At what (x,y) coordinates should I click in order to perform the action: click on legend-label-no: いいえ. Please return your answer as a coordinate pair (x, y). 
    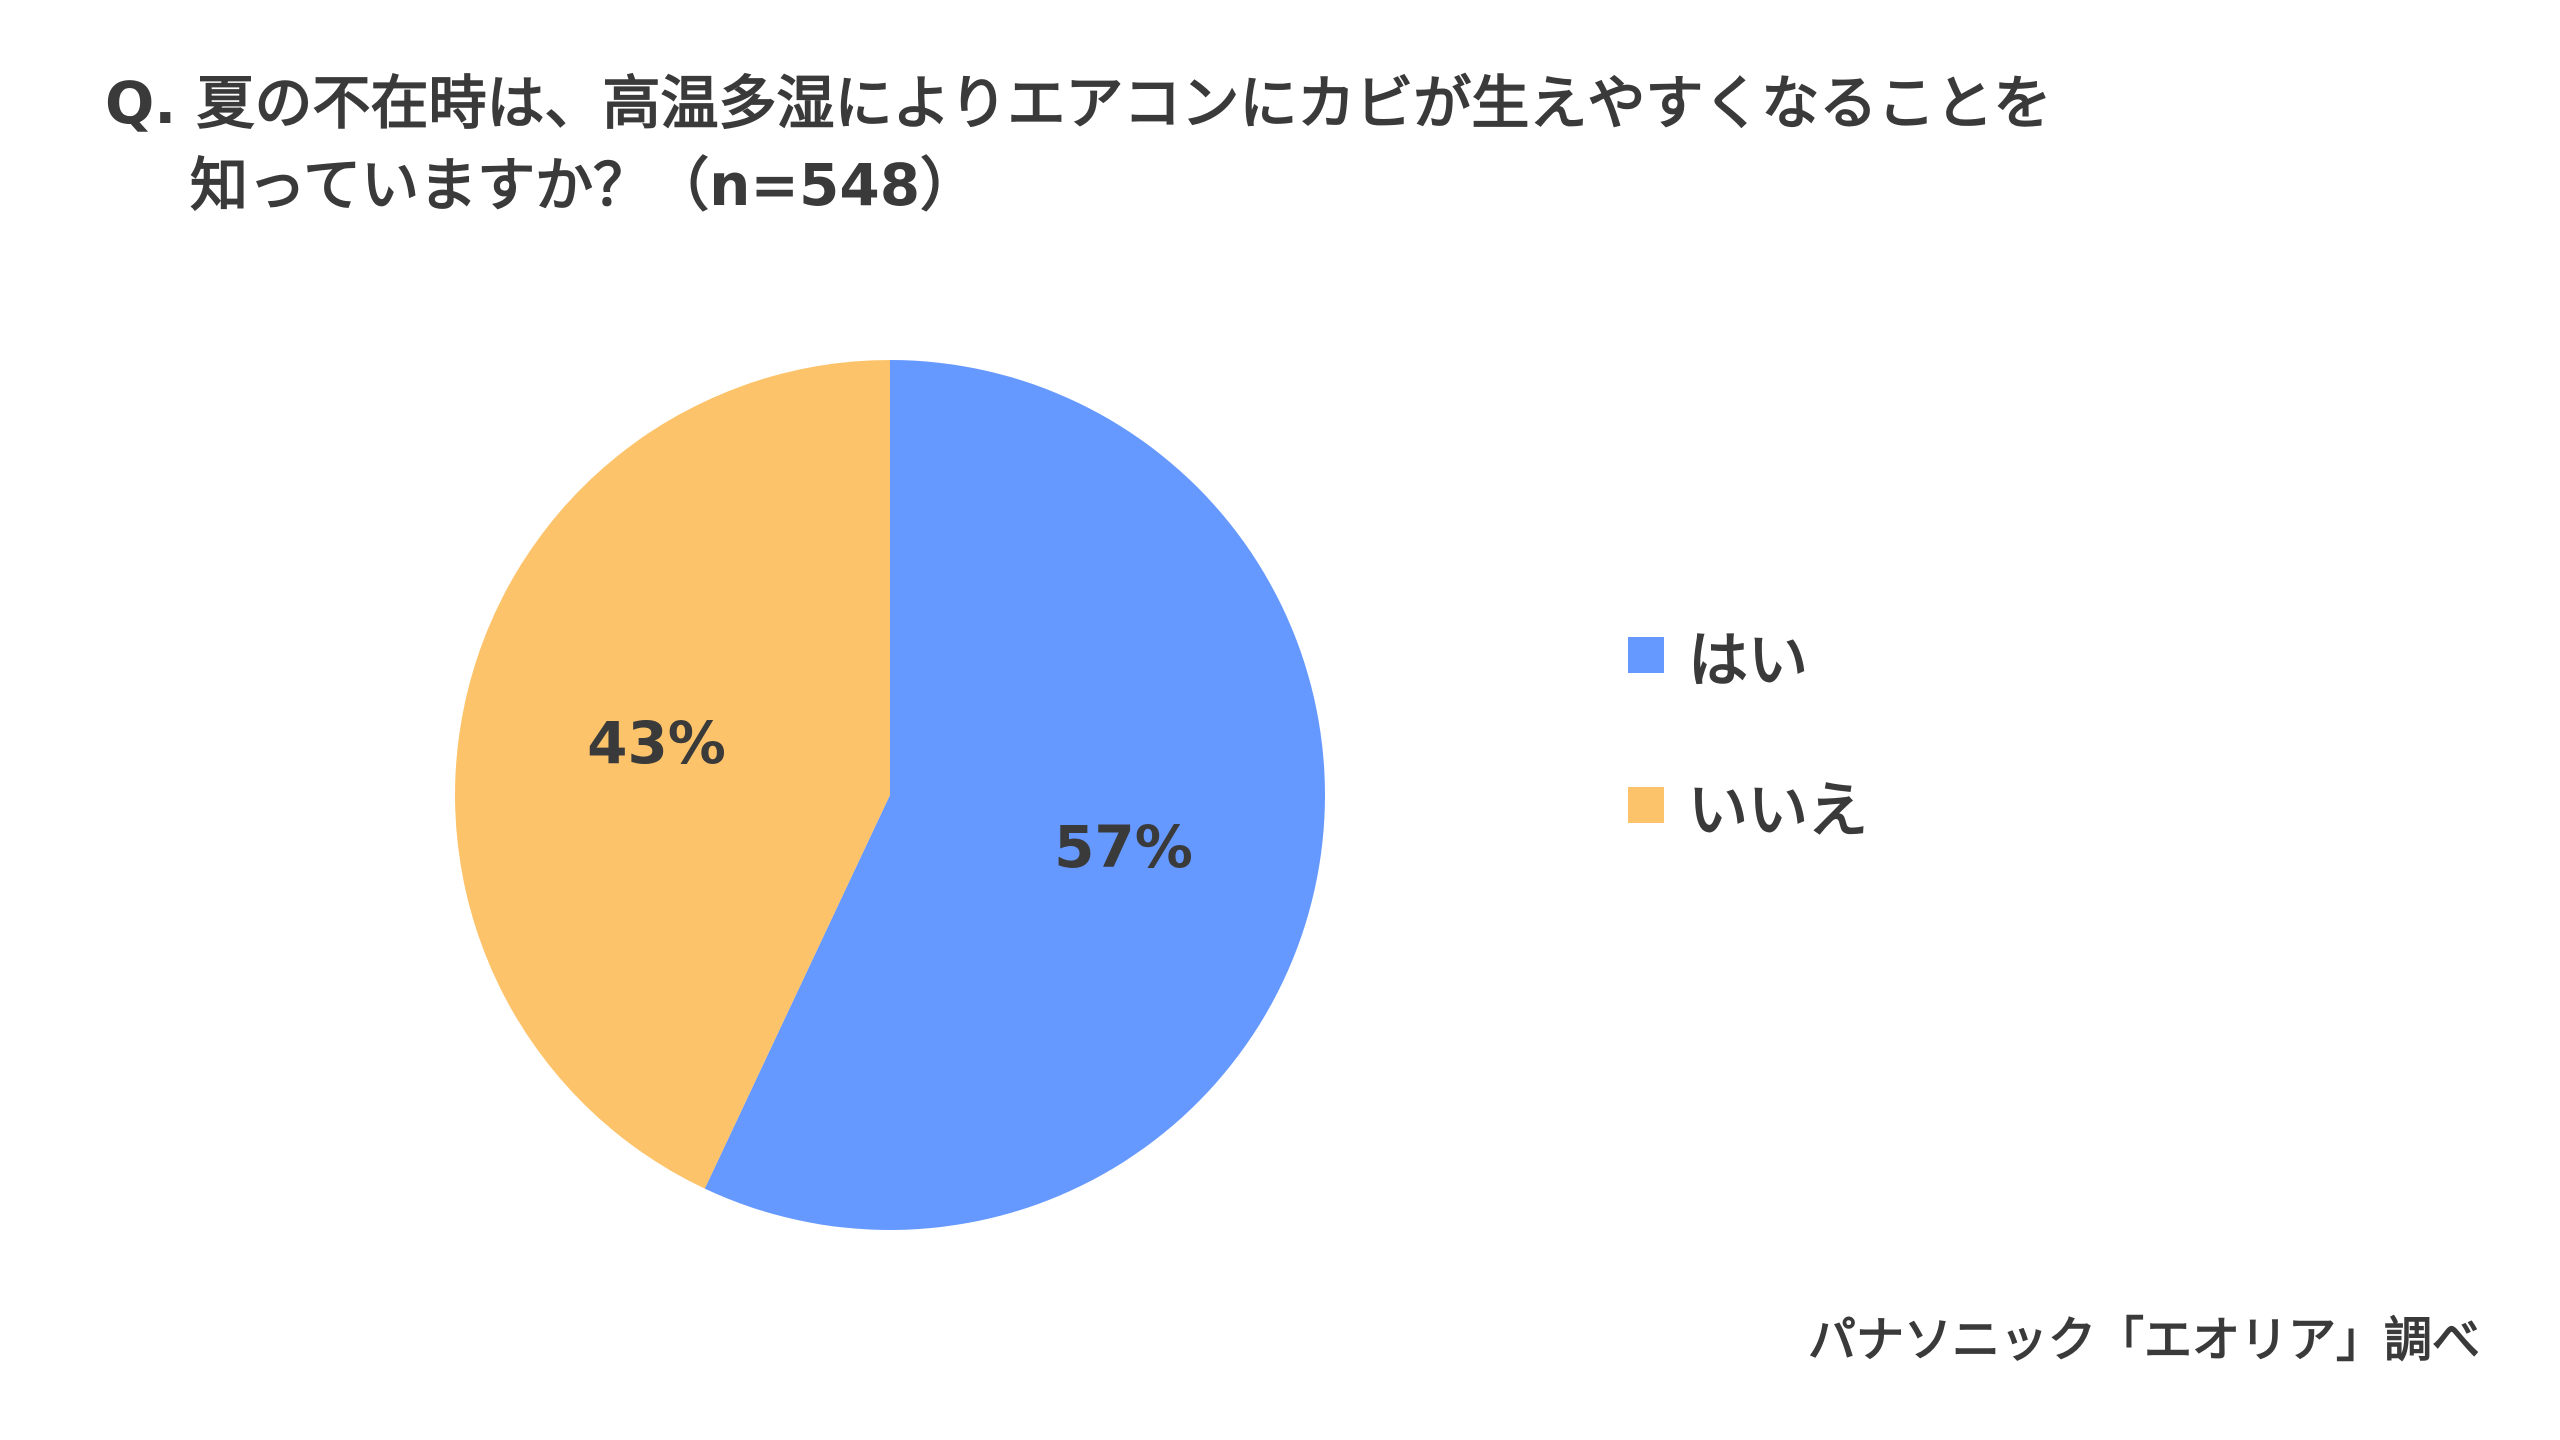
    Looking at the image, I should click on (1778, 810).